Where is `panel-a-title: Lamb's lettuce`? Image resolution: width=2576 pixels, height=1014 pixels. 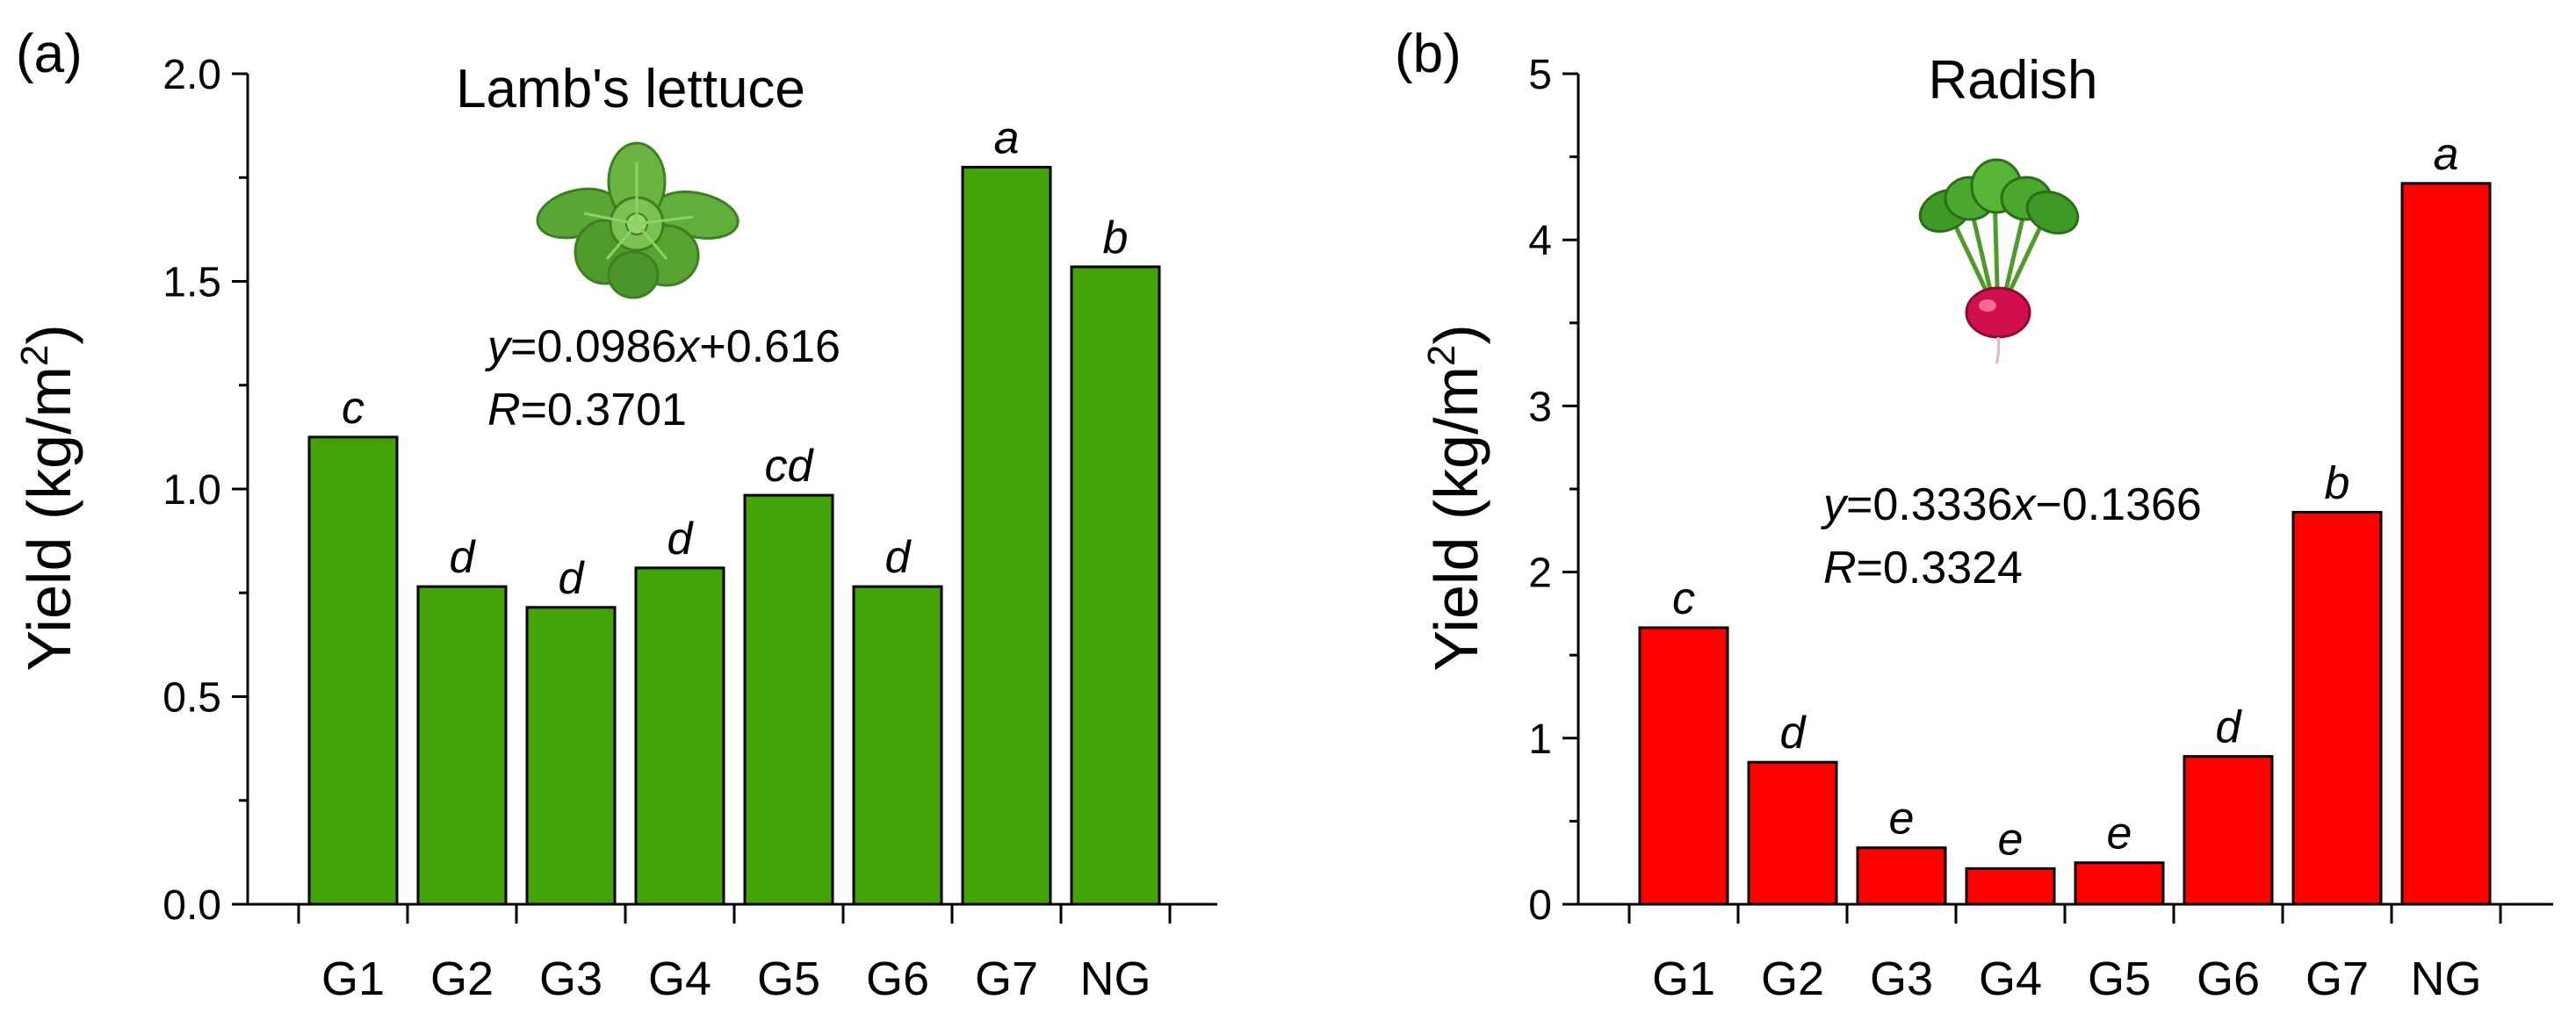
panel-a-title: Lamb's lettuce is located at coordinates (630, 89).